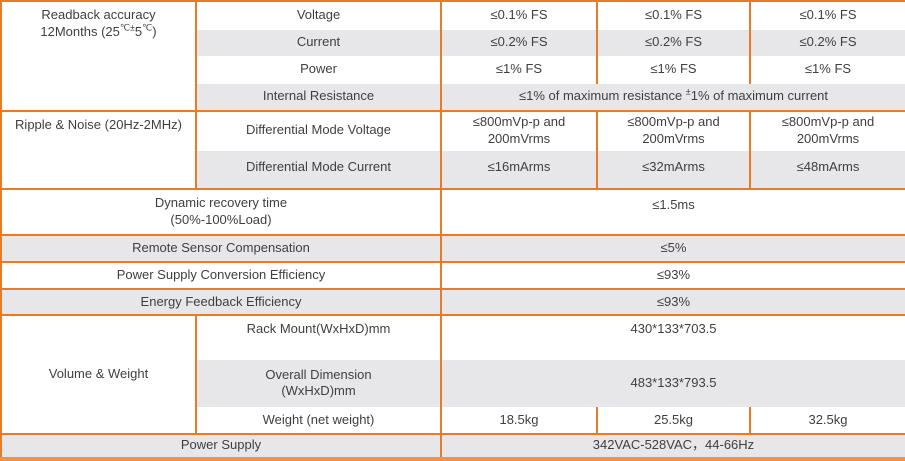 The height and width of the screenshot is (461, 905). What do you see at coordinates (318, 15) in the screenshot?
I see `voltage-label: Voltage` at bounding box center [318, 15].